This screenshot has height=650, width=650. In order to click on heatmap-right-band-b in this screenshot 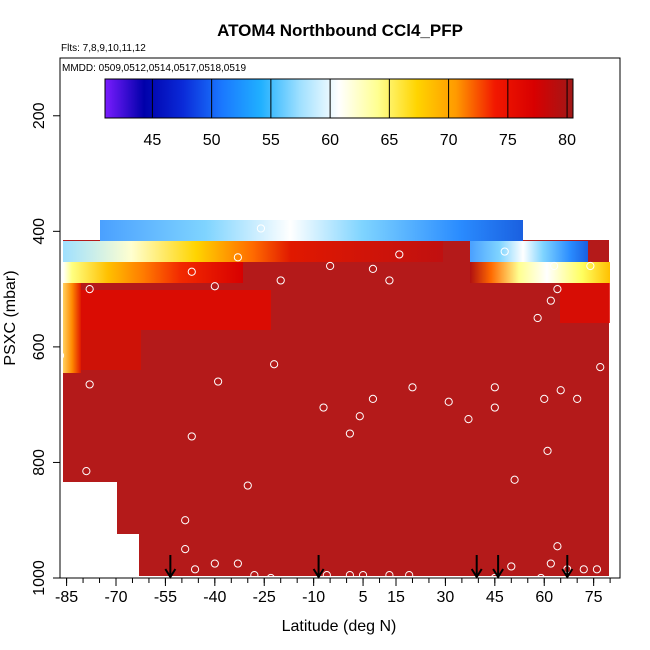, I will do `click(540, 272)`.